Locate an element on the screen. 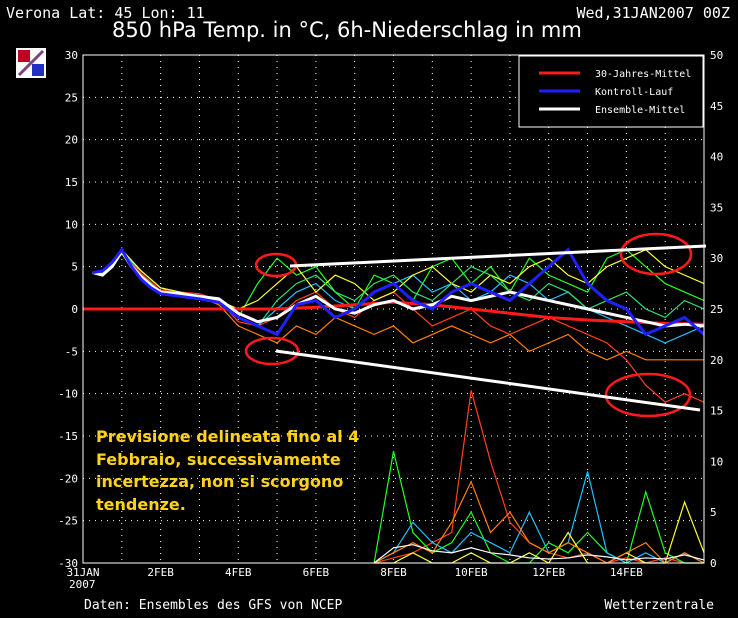 This screenshot has height=618, width=738. x-tick-label: 14FEB is located at coordinates (626, 572).